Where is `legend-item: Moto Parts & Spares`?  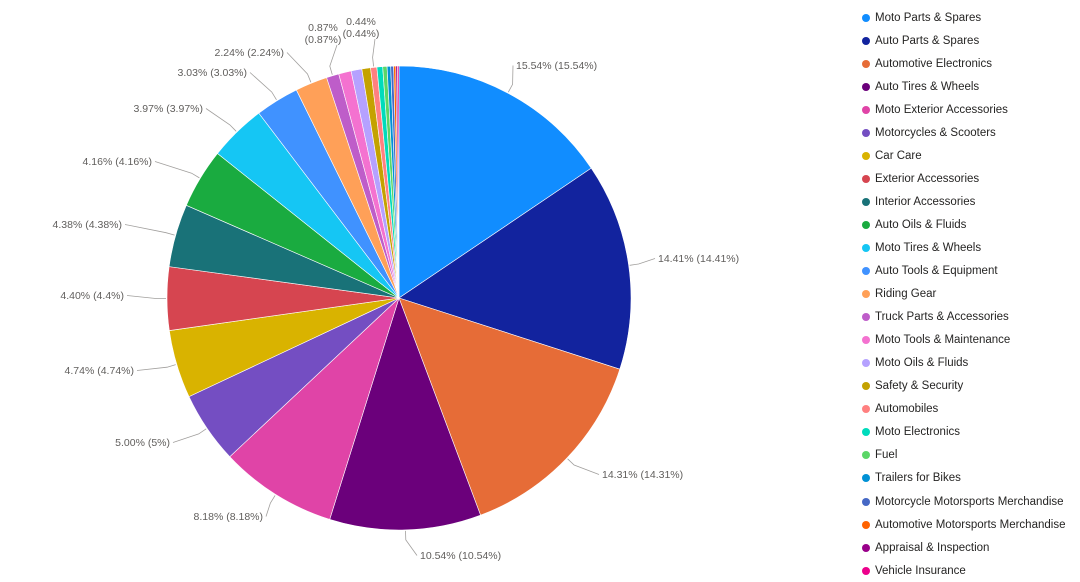
legend-item: Moto Parts & Spares is located at coordinates (971, 17).